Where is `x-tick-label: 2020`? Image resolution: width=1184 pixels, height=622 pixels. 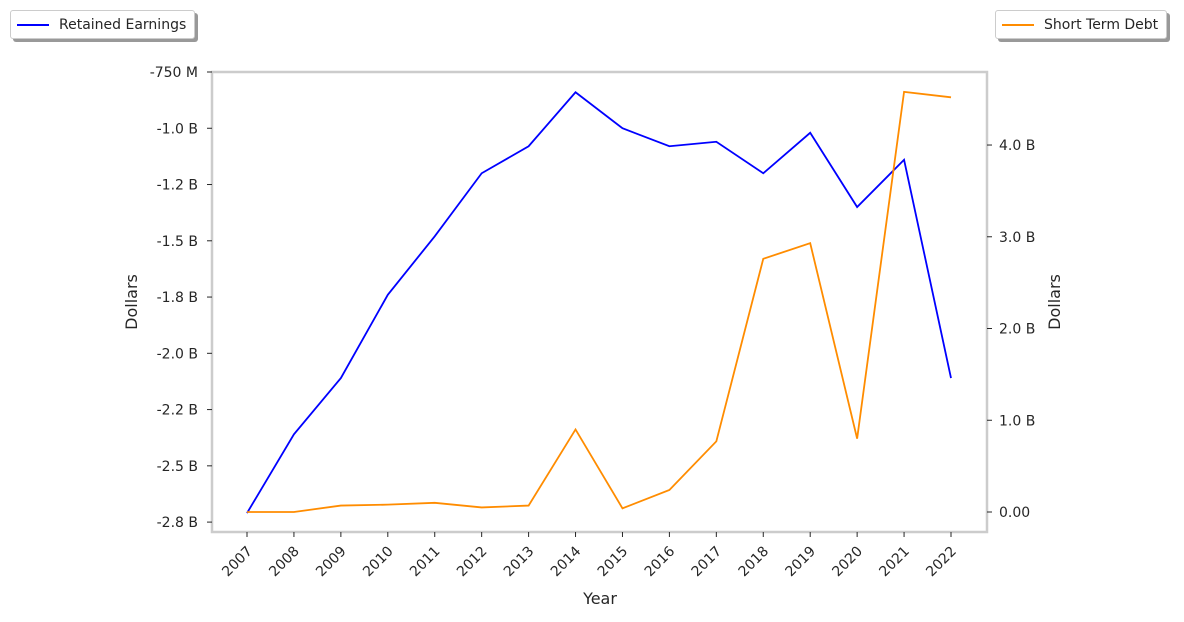
x-tick-label: 2020 is located at coordinates (847, 562).